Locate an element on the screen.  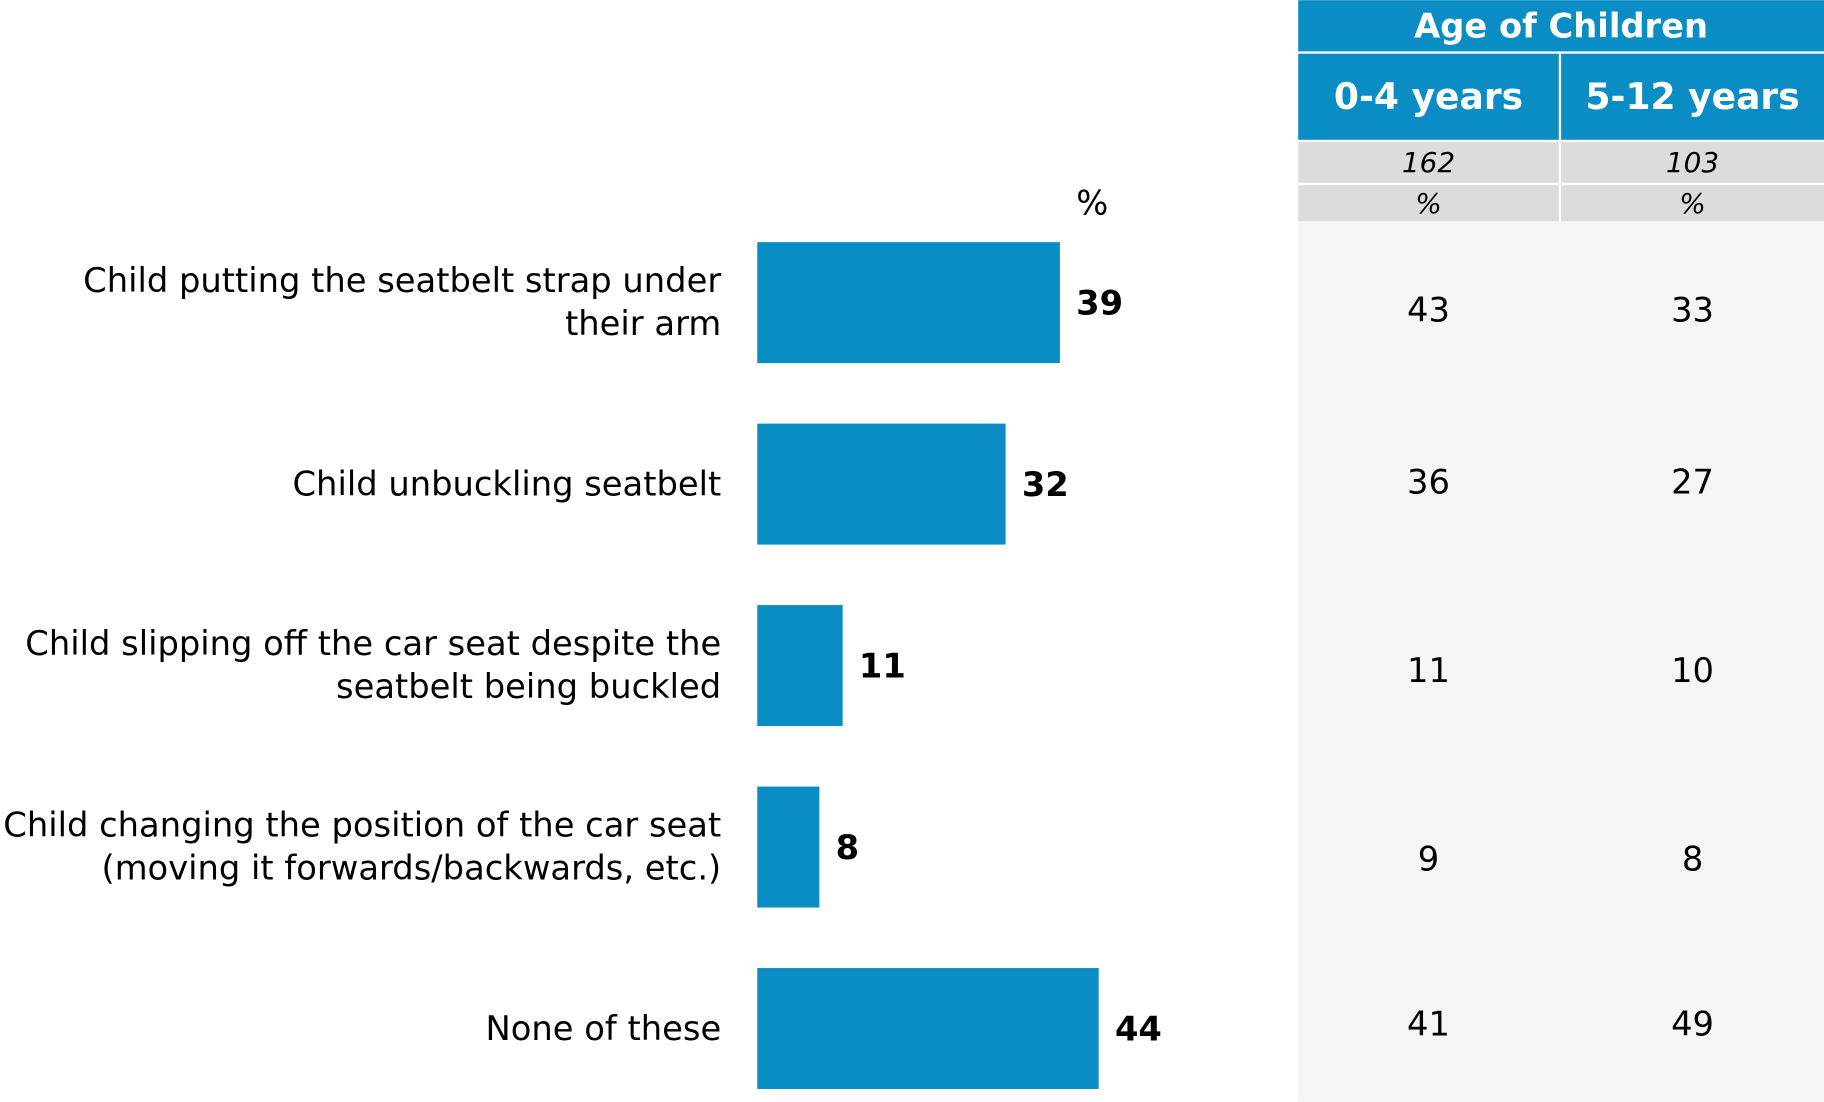
category-label-box: None of these is located at coordinates (603, 1028).